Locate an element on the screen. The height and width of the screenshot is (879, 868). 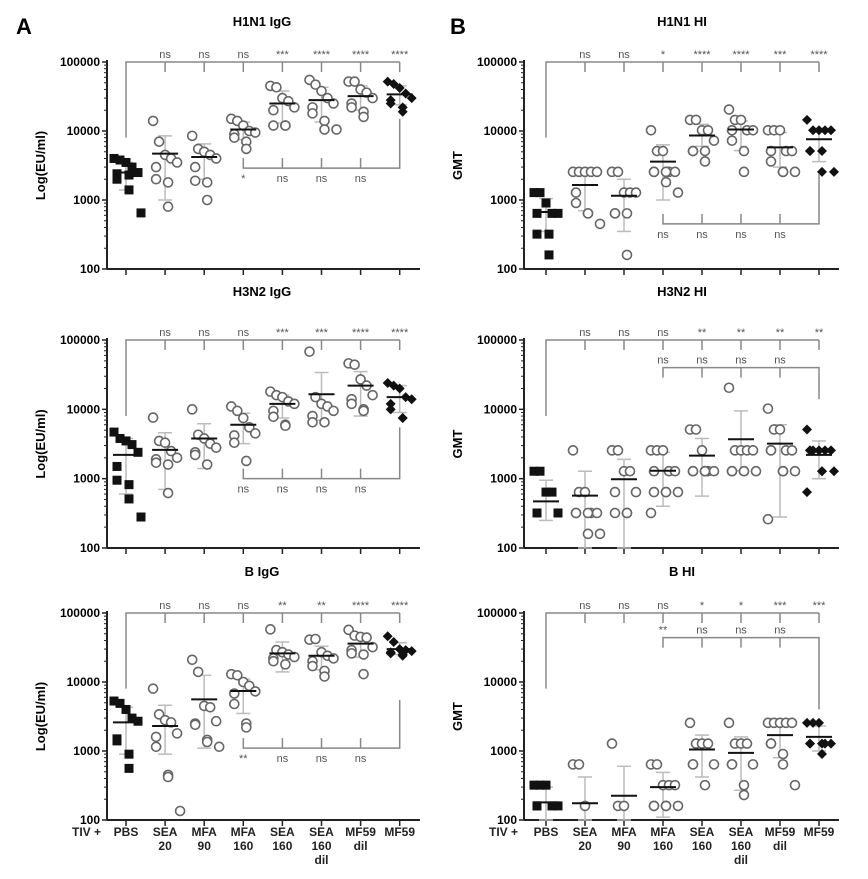
x-tick-label: SEA 160 dil is located at coordinates (741, 846).